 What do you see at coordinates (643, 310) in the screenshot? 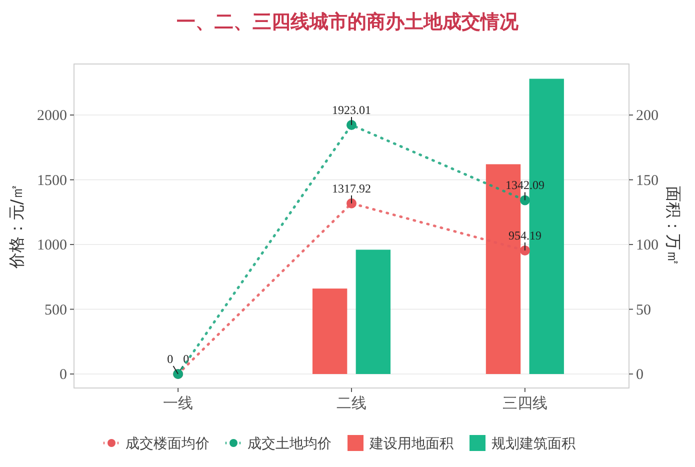
I see `y2-tick-label: 50` at bounding box center [643, 310].